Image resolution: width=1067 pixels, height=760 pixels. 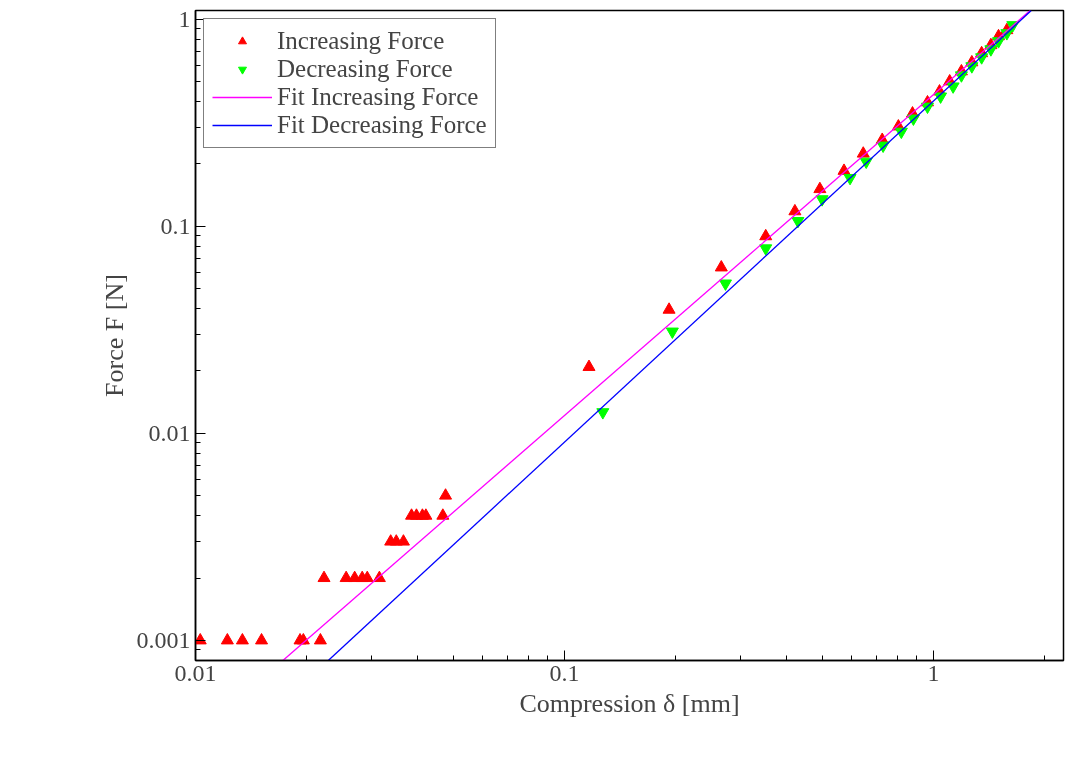 I want to click on legend-label: Fit Decreasing Force, so click(x=382, y=125).